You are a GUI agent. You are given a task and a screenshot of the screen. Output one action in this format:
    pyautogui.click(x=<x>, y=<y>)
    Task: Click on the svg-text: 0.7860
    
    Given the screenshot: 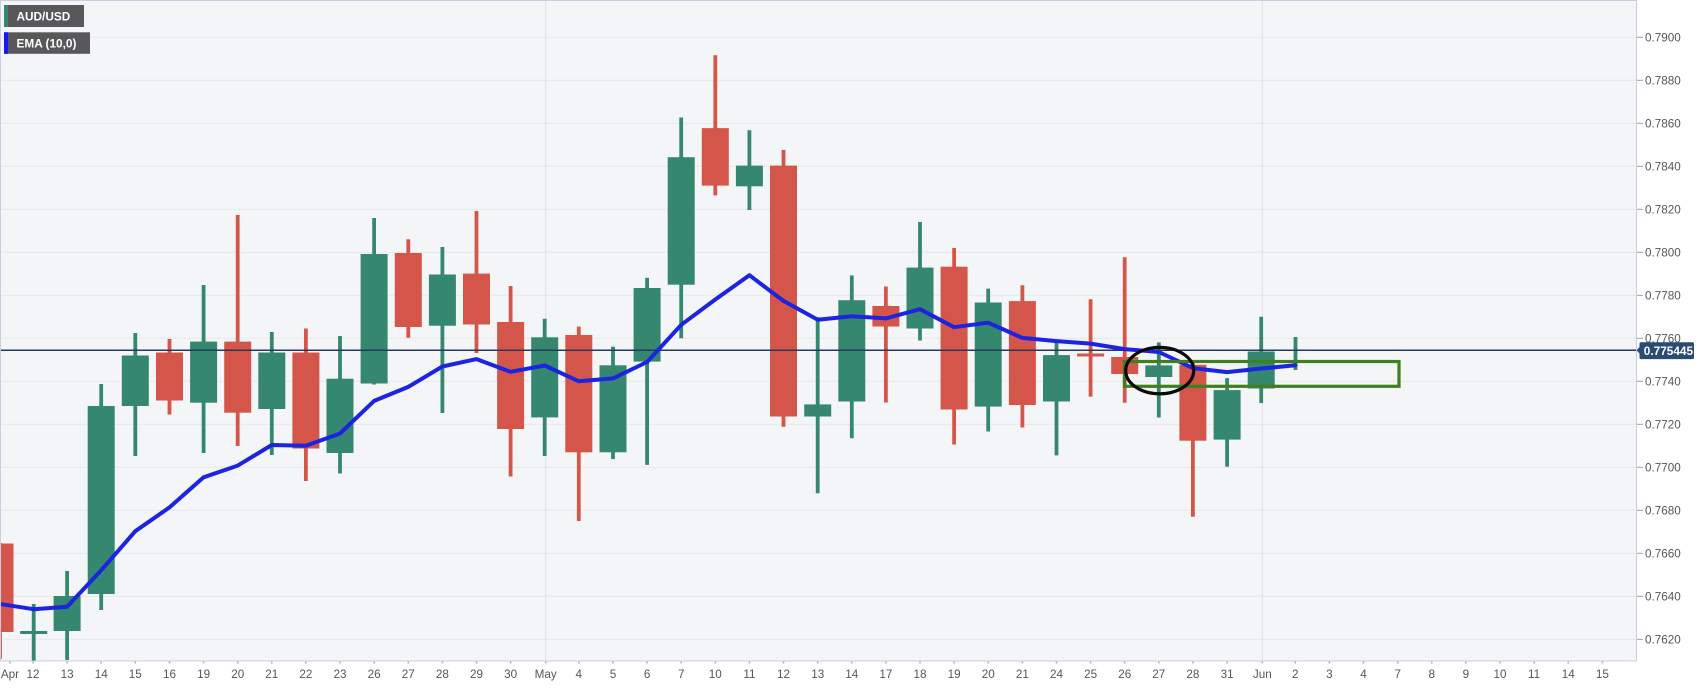 What is the action you would take?
    pyautogui.click(x=1663, y=124)
    